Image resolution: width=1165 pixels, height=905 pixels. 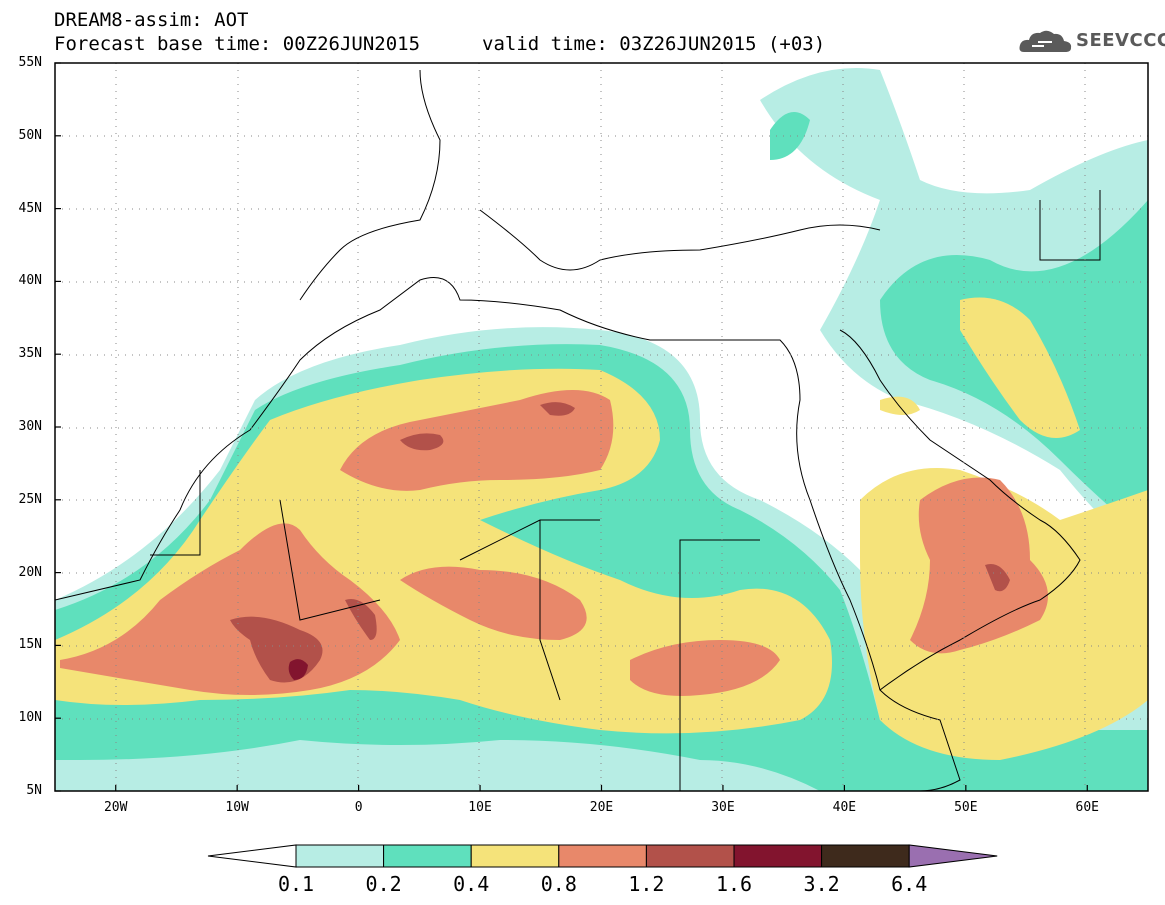 I want to click on y-tick-label: 40N, so click(x=30, y=281).